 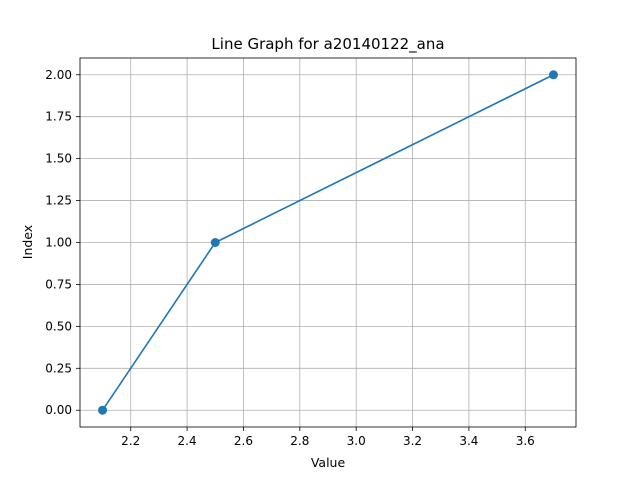 What do you see at coordinates (130, 441) in the screenshot?
I see `x-tick-label: 2.2` at bounding box center [130, 441].